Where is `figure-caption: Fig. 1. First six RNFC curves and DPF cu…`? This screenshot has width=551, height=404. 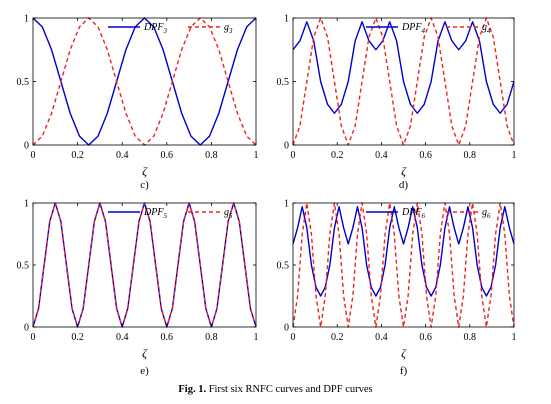 figure-caption: Fig. 1. First six RNFC curves and DPF cu… is located at coordinates (275, 389).